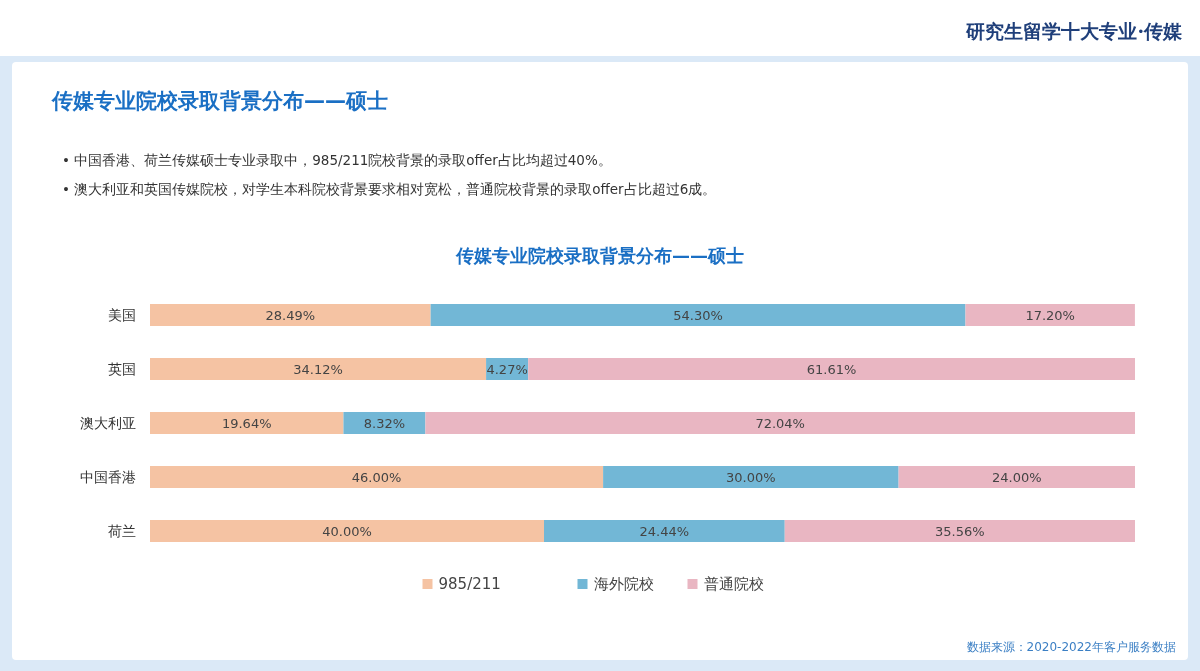  I want to click on data-label: 19.64%, so click(246, 423).